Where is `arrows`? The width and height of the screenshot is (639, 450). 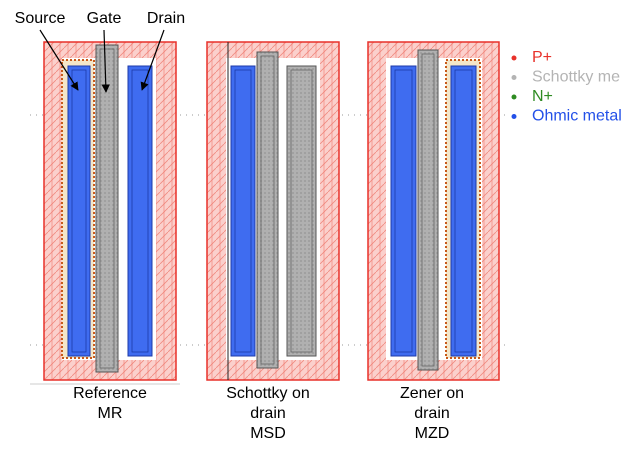 arrows is located at coordinates (102, 61).